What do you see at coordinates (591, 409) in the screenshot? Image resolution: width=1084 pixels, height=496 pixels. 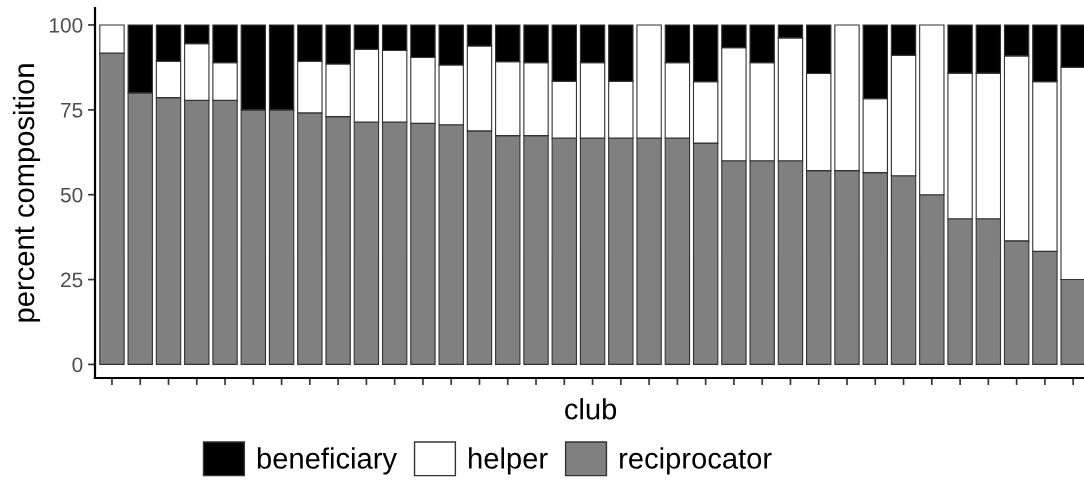 I see `x-axis-title: club` at bounding box center [591, 409].